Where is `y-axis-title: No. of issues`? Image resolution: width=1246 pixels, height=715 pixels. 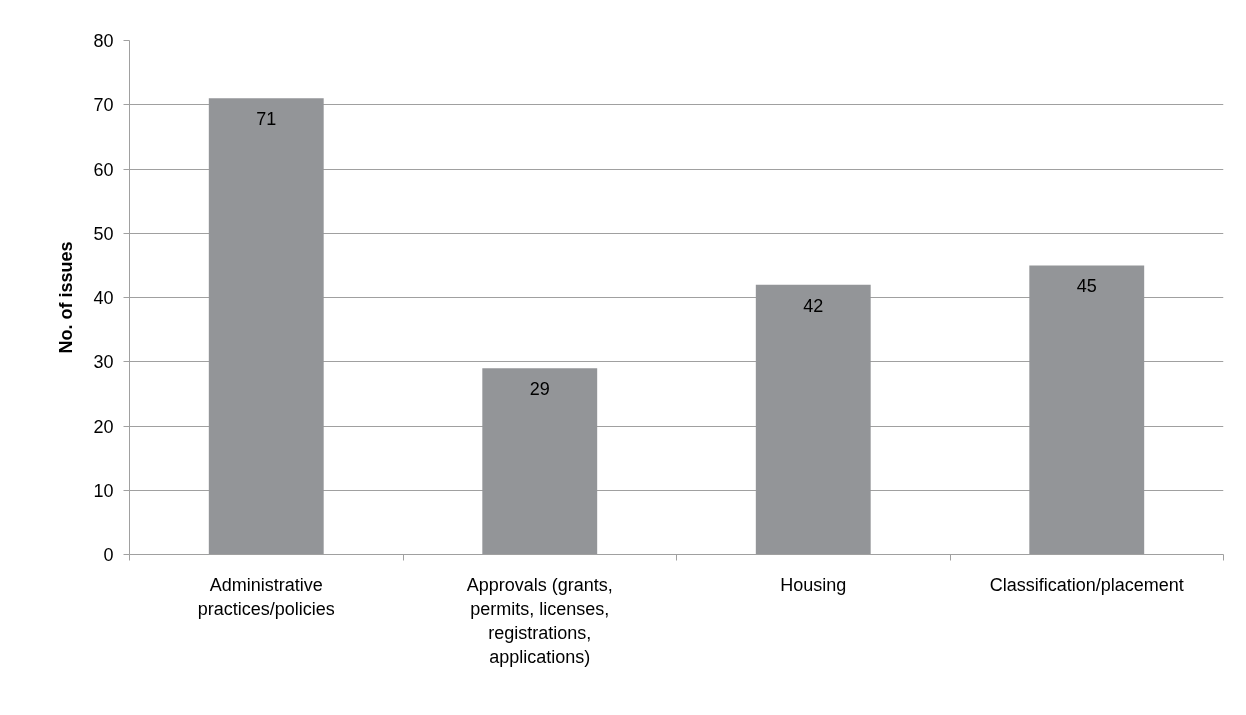 y-axis-title: No. of issues is located at coordinates (66, 297).